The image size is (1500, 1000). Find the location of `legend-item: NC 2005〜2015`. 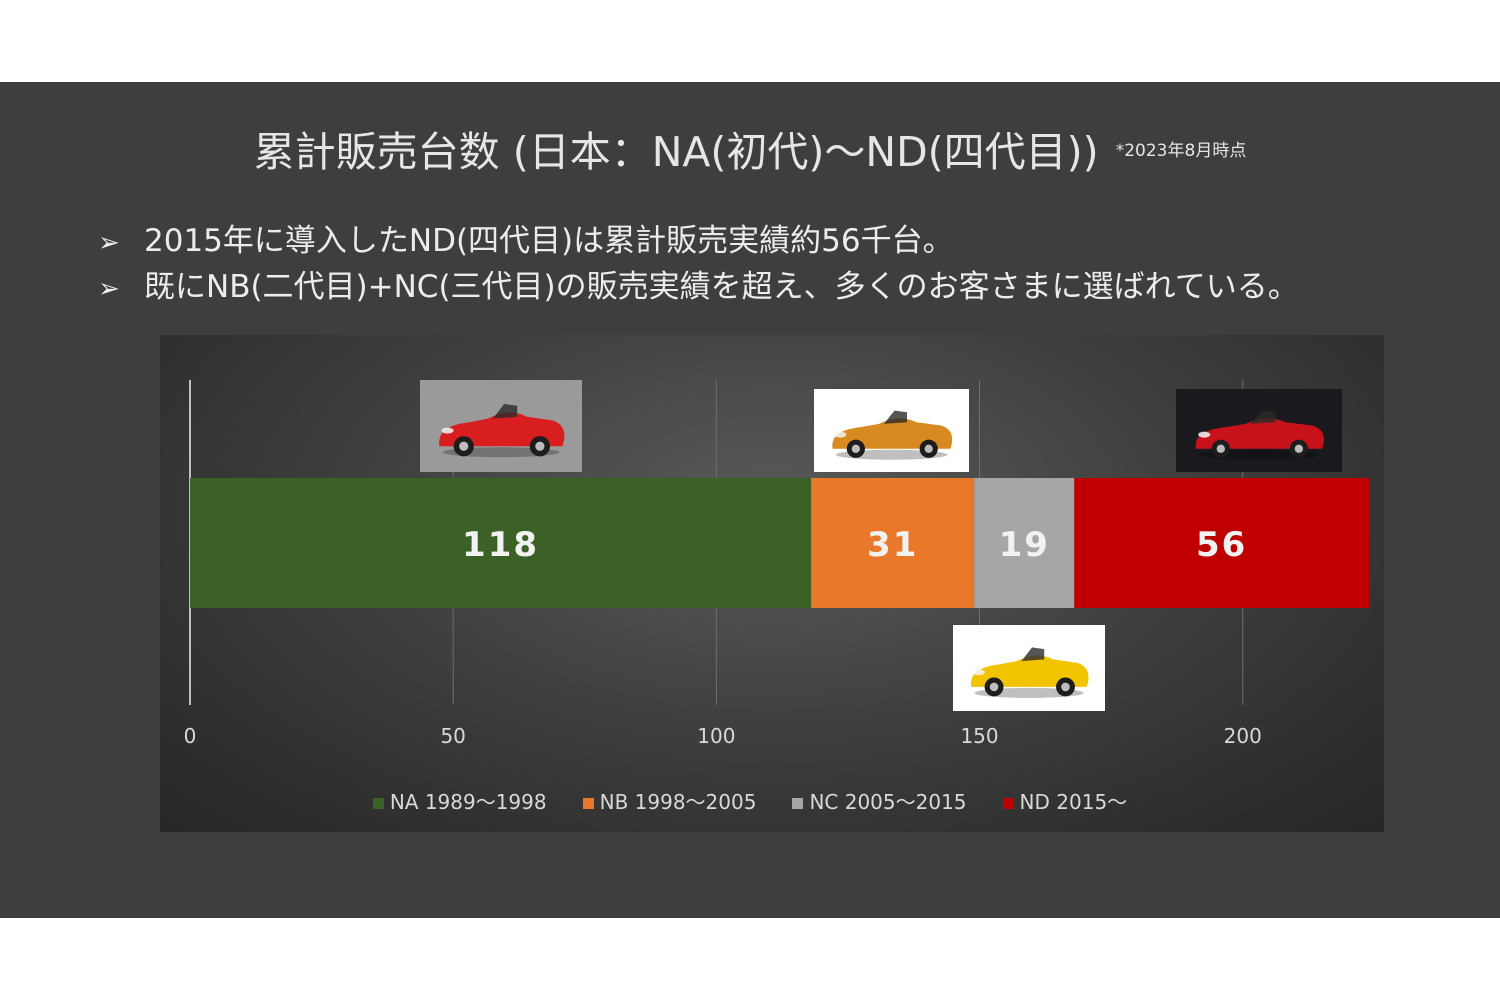

legend-item: NC 2005〜2015 is located at coordinates (879, 800).